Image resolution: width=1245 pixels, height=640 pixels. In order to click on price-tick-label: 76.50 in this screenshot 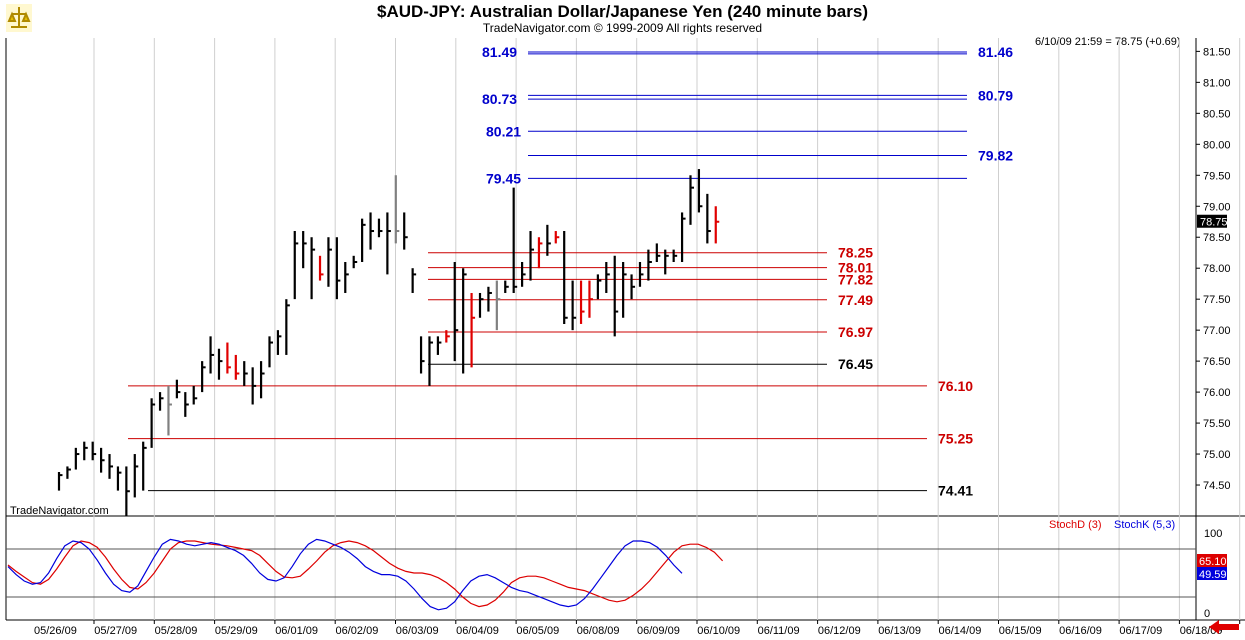, I will do `click(1217, 362)`.